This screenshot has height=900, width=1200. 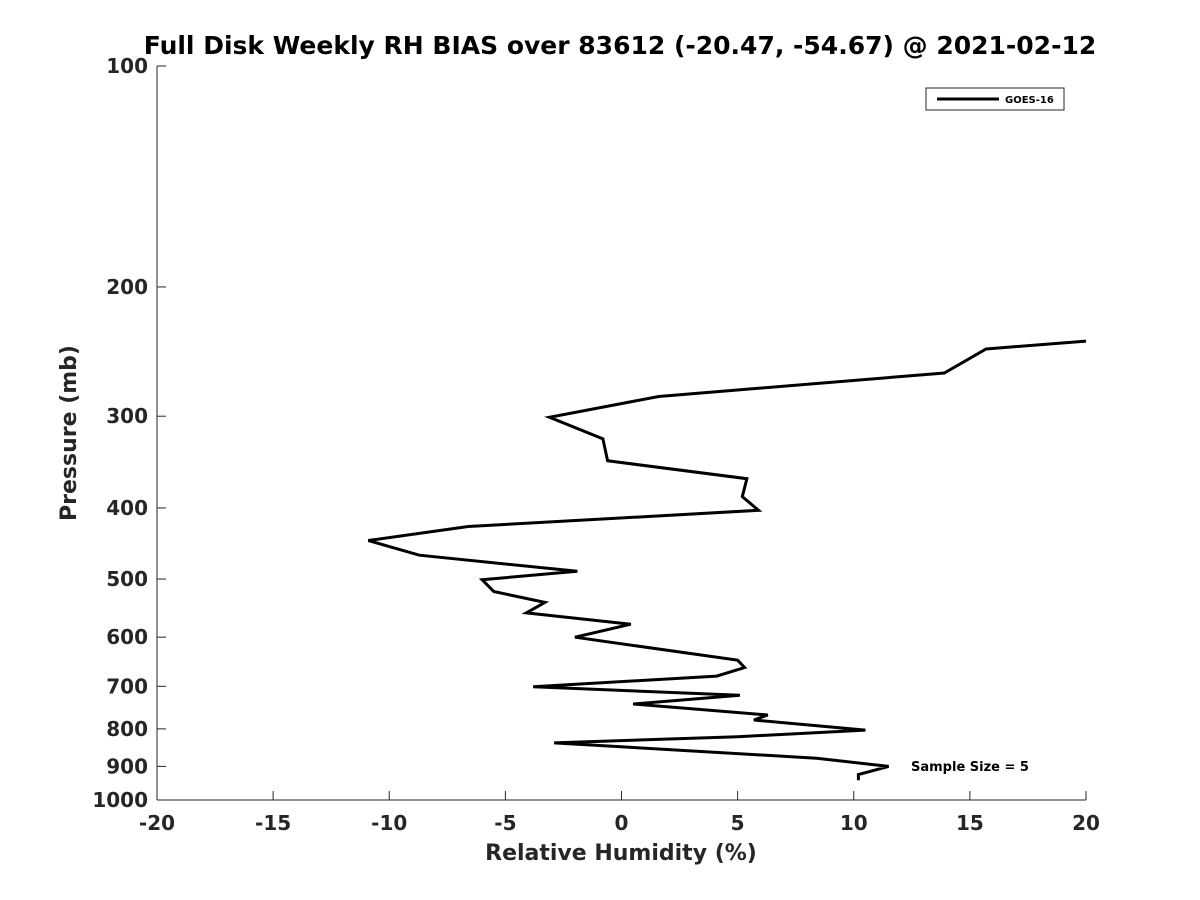 I want to click on x-tick-label: 10, so click(x=854, y=823).